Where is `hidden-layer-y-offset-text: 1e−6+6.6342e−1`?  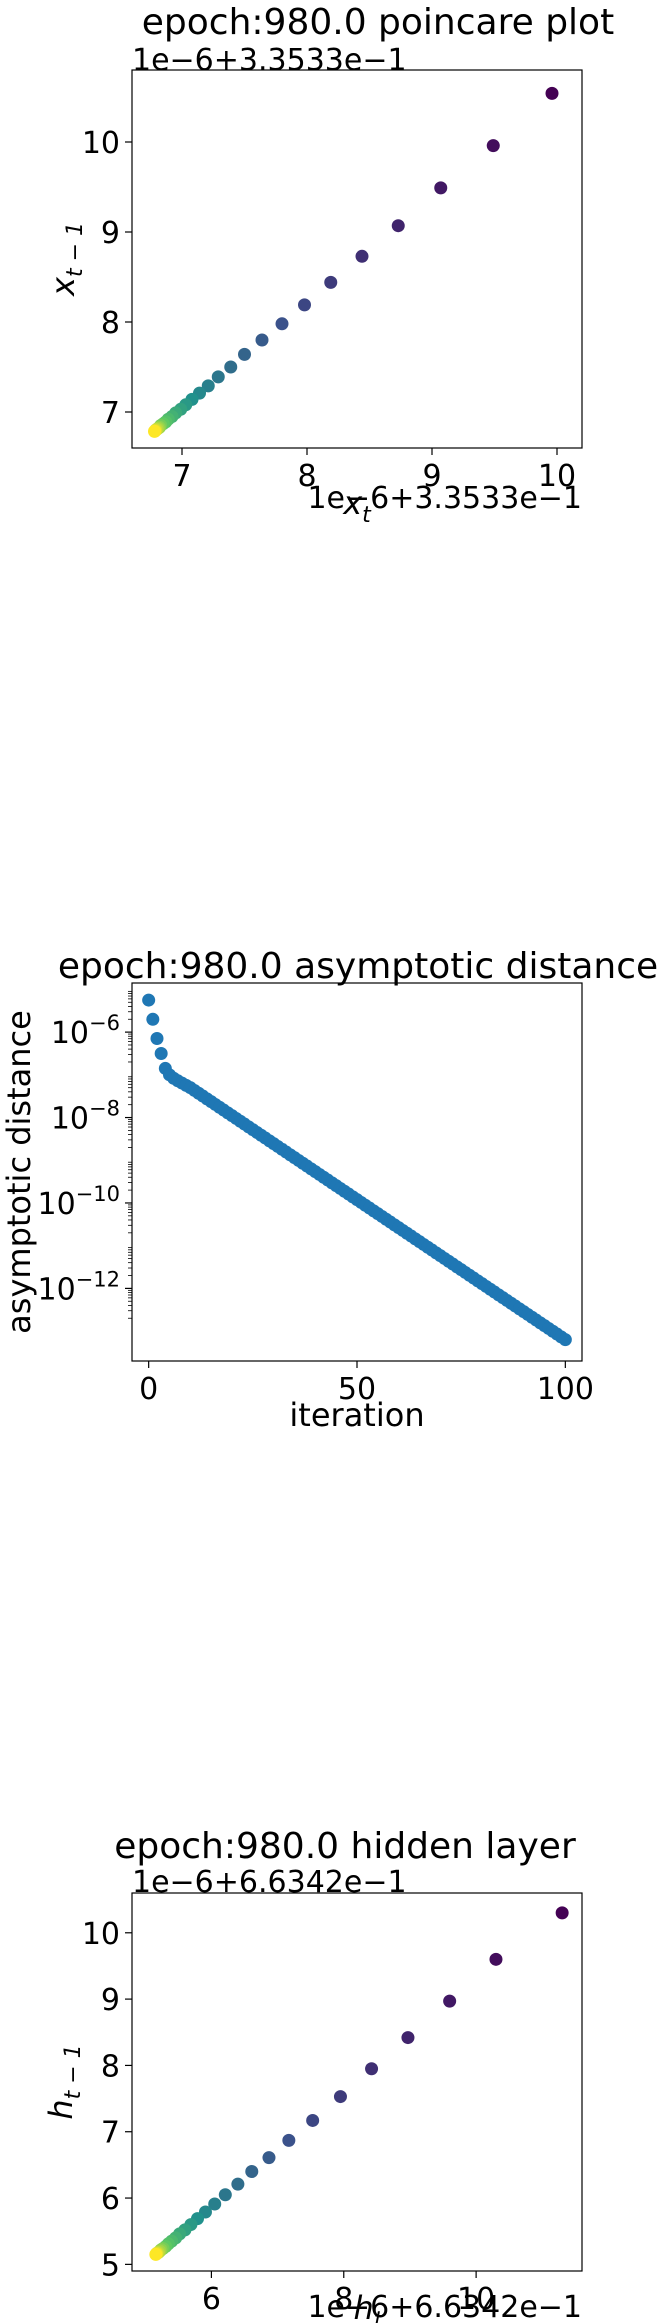
hidden-layer-y-offset-text: 1e−6+6.6342e−1 is located at coordinates (269, 1882).